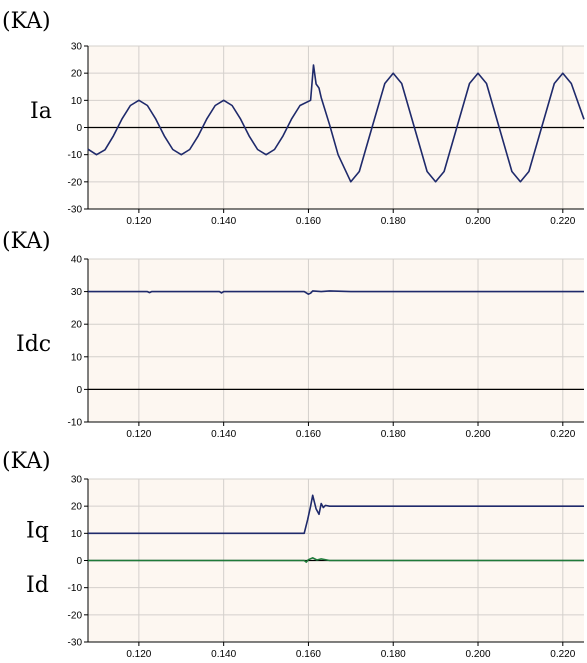  What do you see at coordinates (336, 514) in the screenshot?
I see `series-line-iq` at bounding box center [336, 514].